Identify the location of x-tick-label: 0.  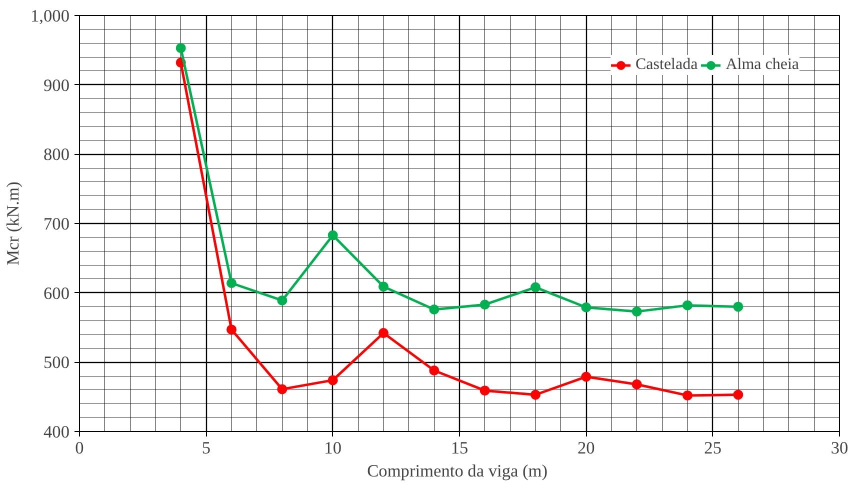
(79, 448).